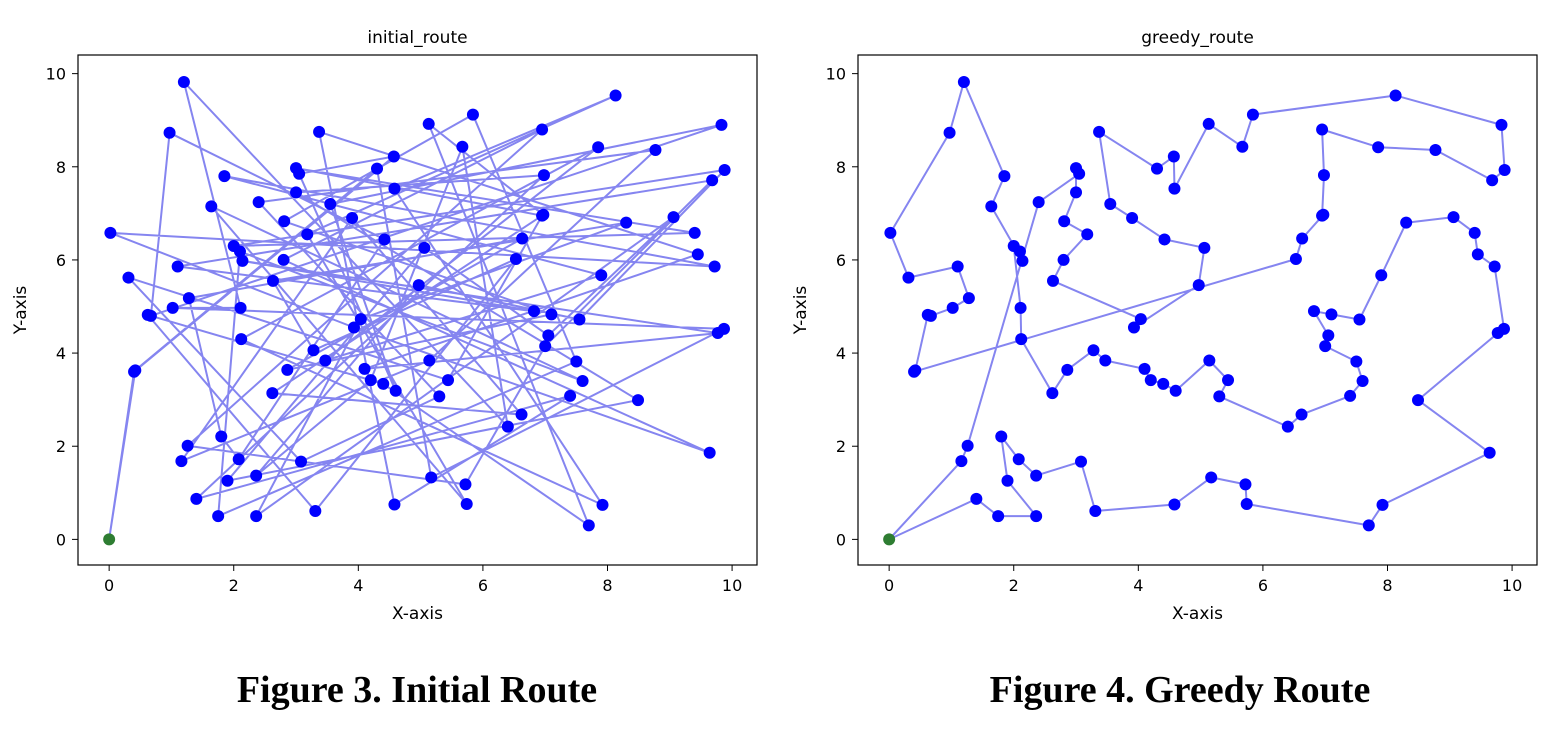  Describe the element at coordinates (1263, 585) in the screenshot. I see `x-tick-label: 6` at that location.